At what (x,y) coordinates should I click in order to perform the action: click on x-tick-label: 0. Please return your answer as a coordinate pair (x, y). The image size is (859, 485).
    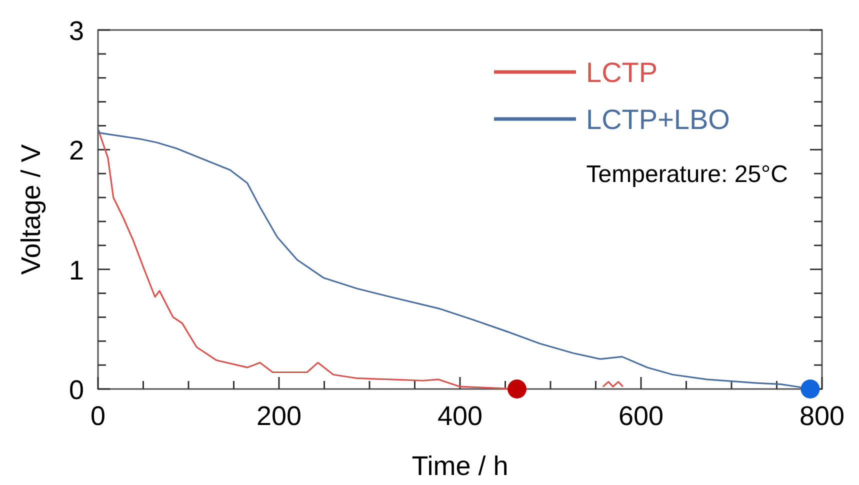
    Looking at the image, I should click on (98, 416).